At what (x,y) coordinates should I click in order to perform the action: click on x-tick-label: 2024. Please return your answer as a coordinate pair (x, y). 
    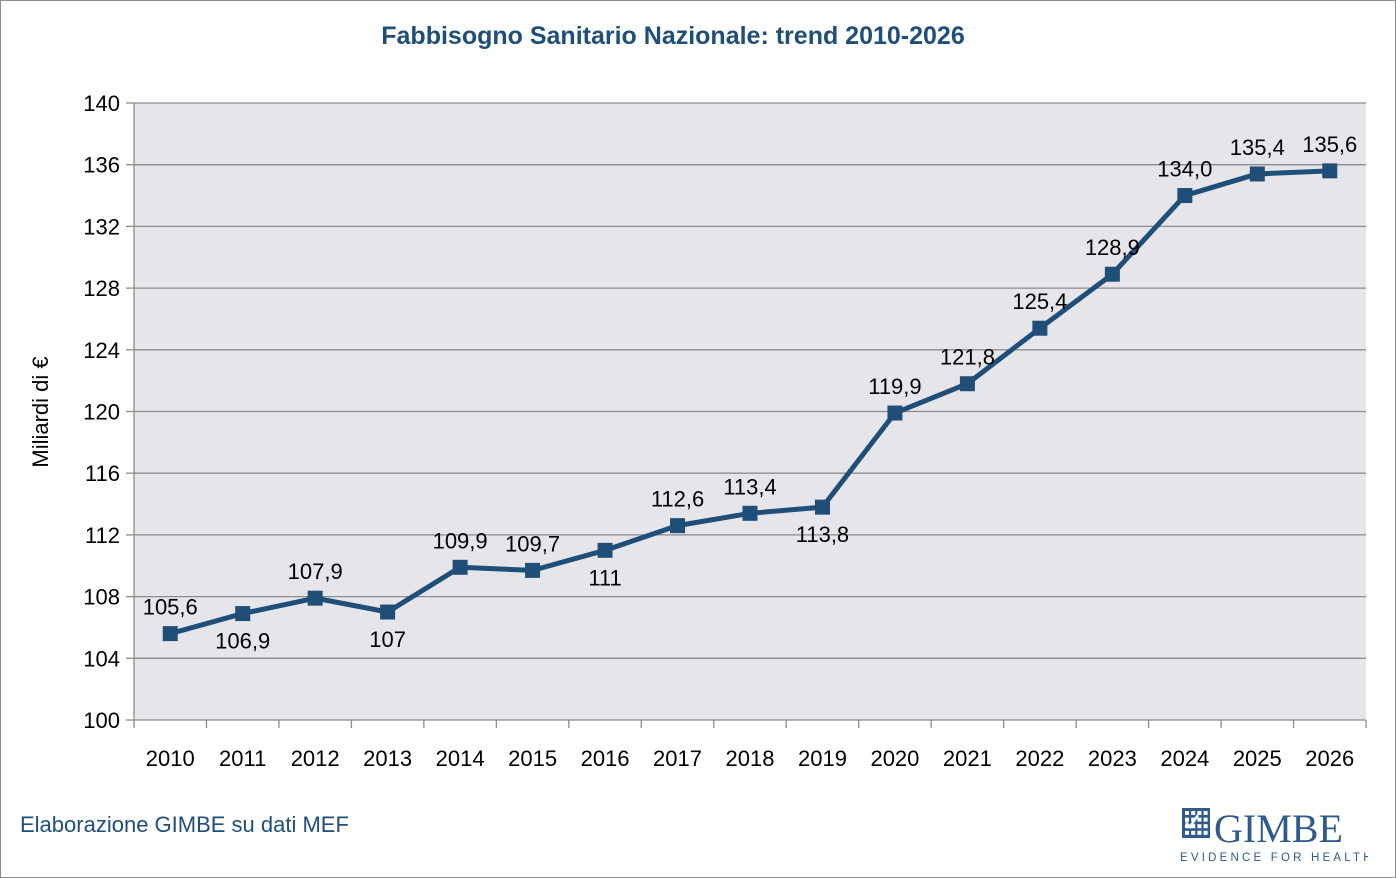
    Looking at the image, I should click on (1184, 758).